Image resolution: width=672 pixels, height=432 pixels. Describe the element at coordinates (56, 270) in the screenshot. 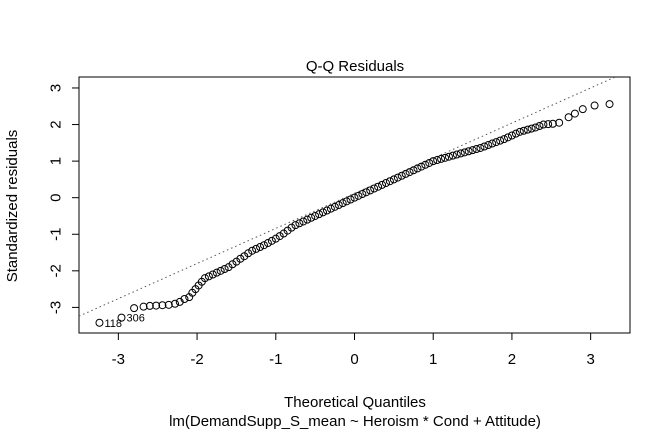

I see `y-tick-label: -2` at that location.